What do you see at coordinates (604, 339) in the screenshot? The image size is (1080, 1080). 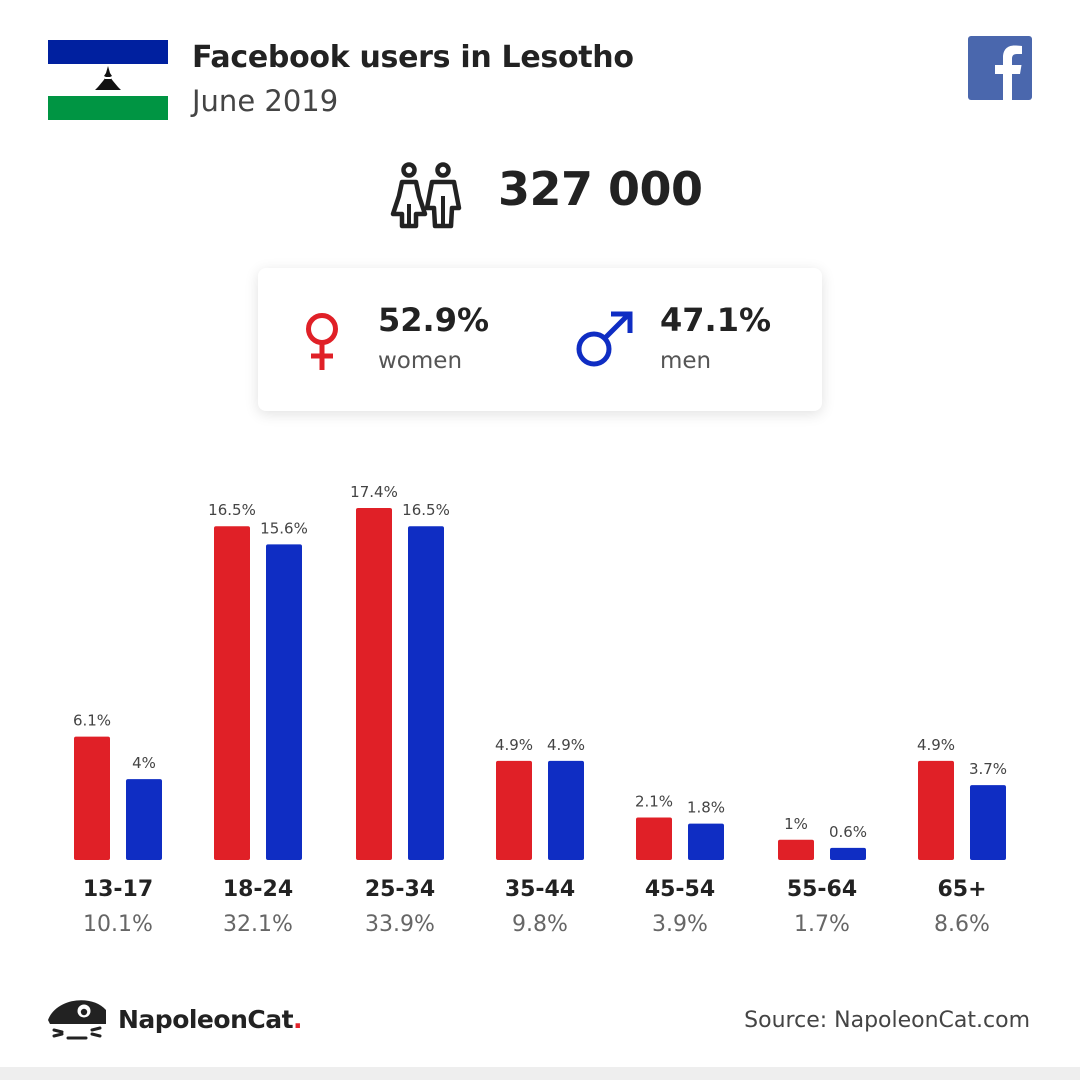 I see `male-icon` at bounding box center [604, 339].